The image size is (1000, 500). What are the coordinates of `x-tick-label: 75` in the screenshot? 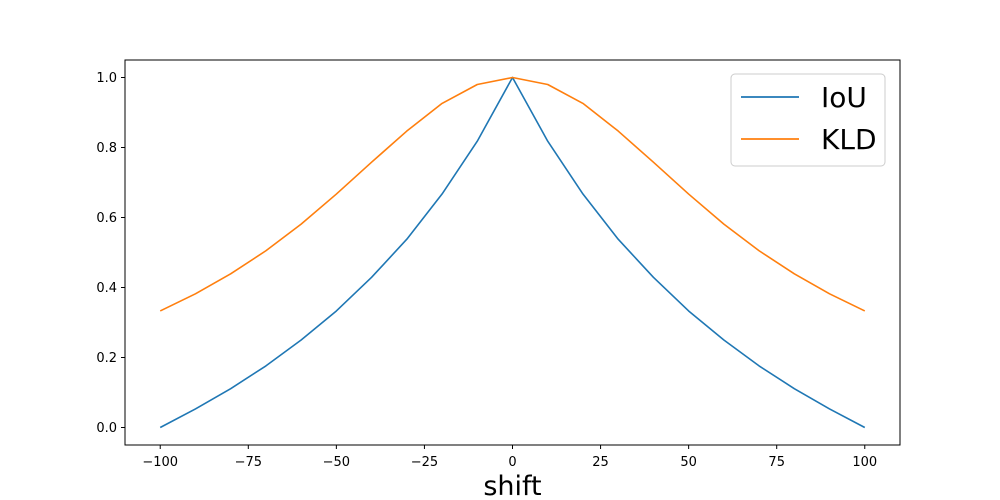 It's located at (776, 462).